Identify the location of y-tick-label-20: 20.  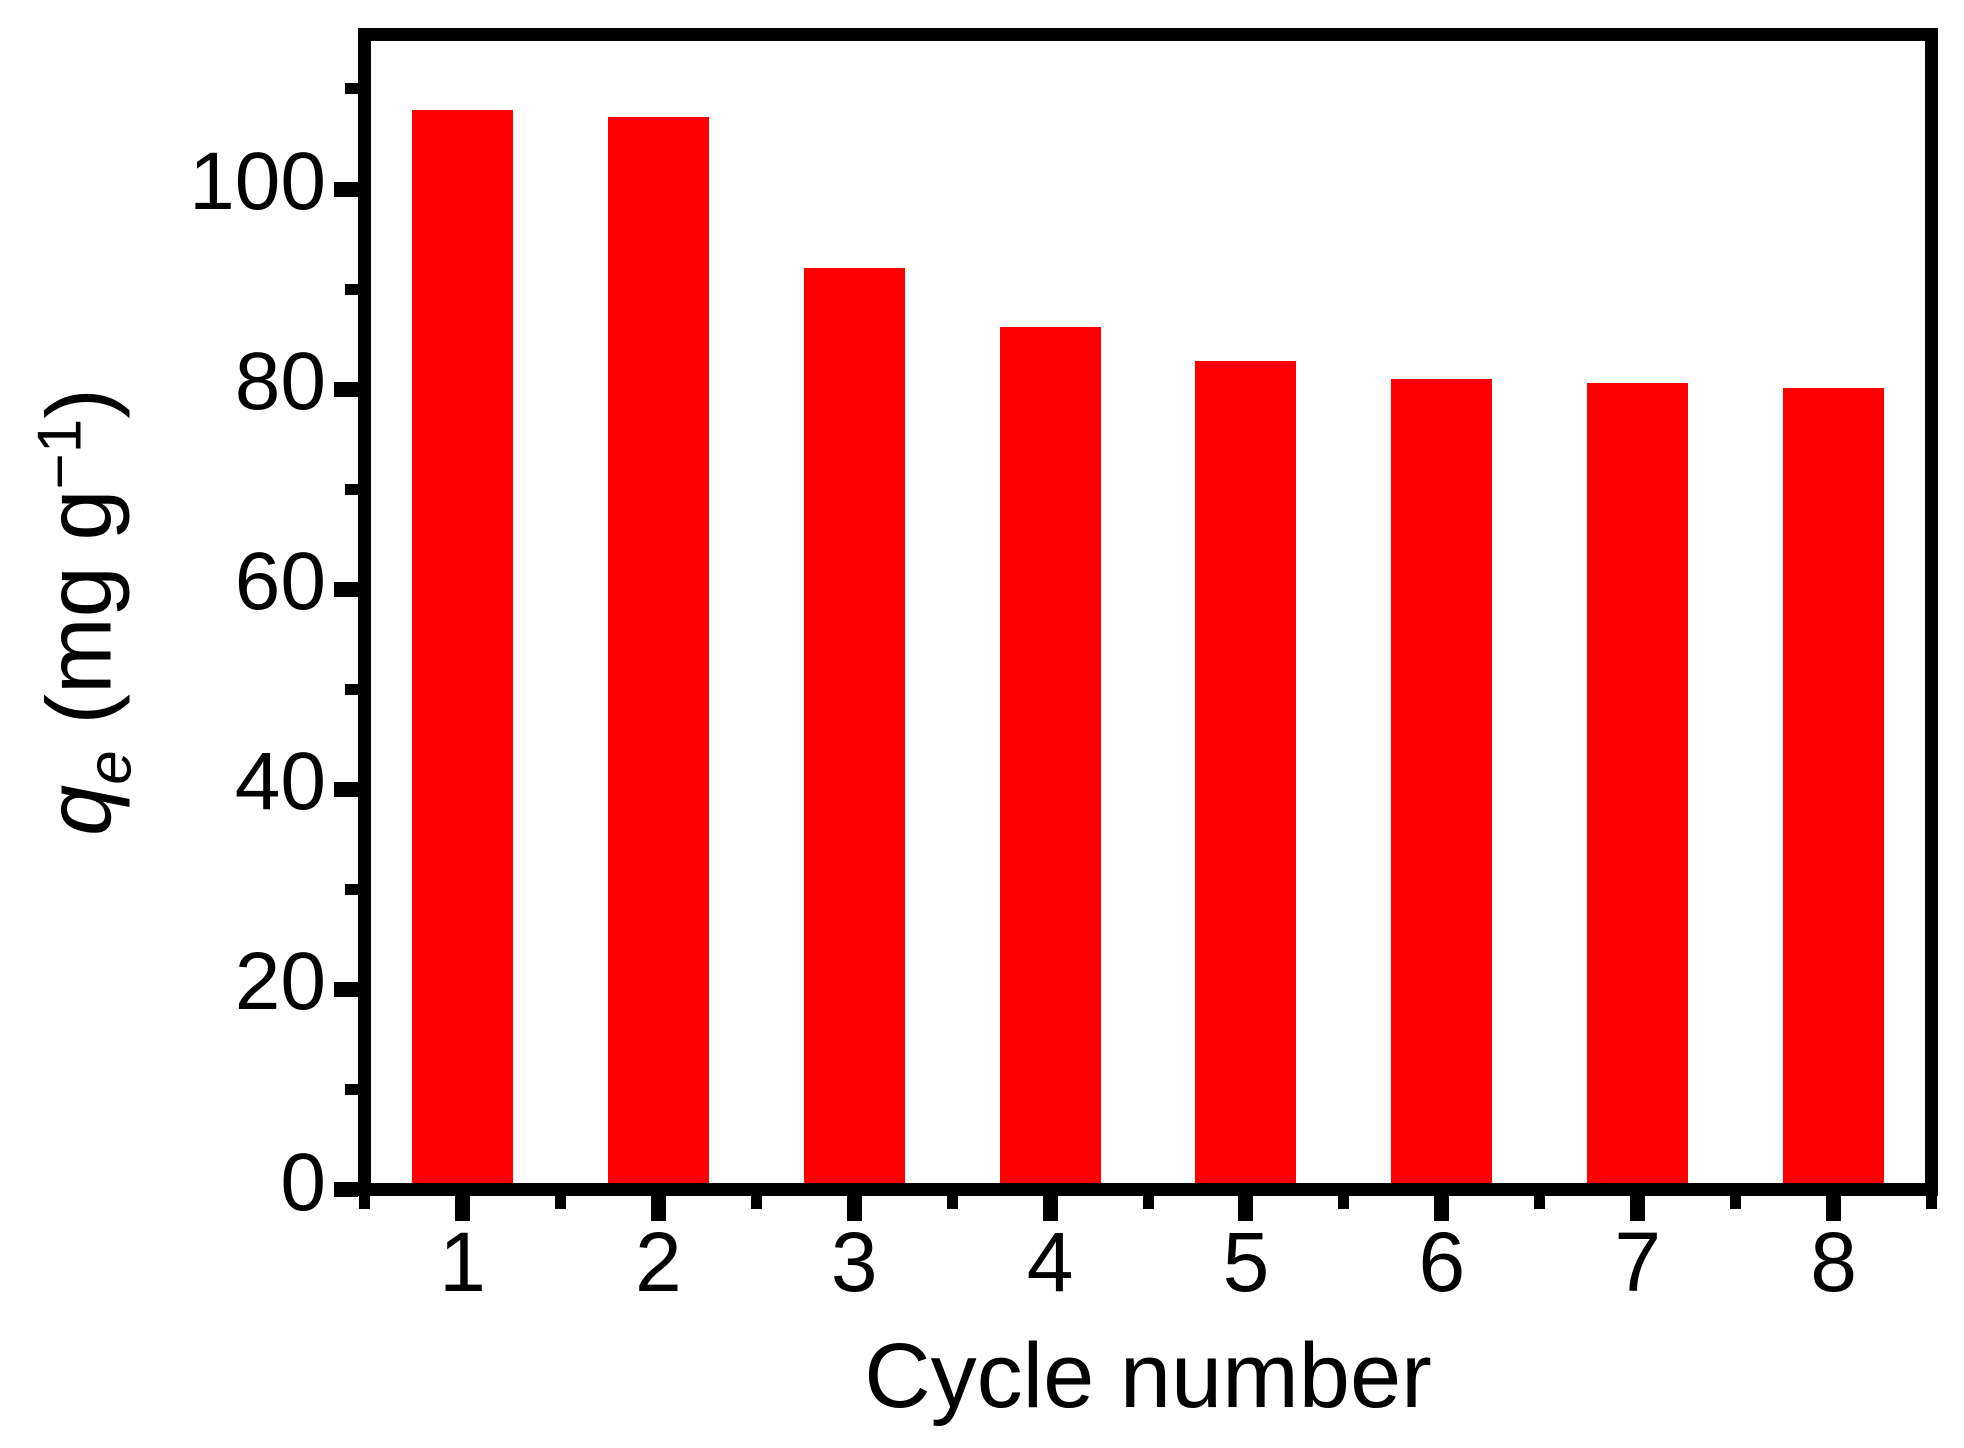
(280, 982).